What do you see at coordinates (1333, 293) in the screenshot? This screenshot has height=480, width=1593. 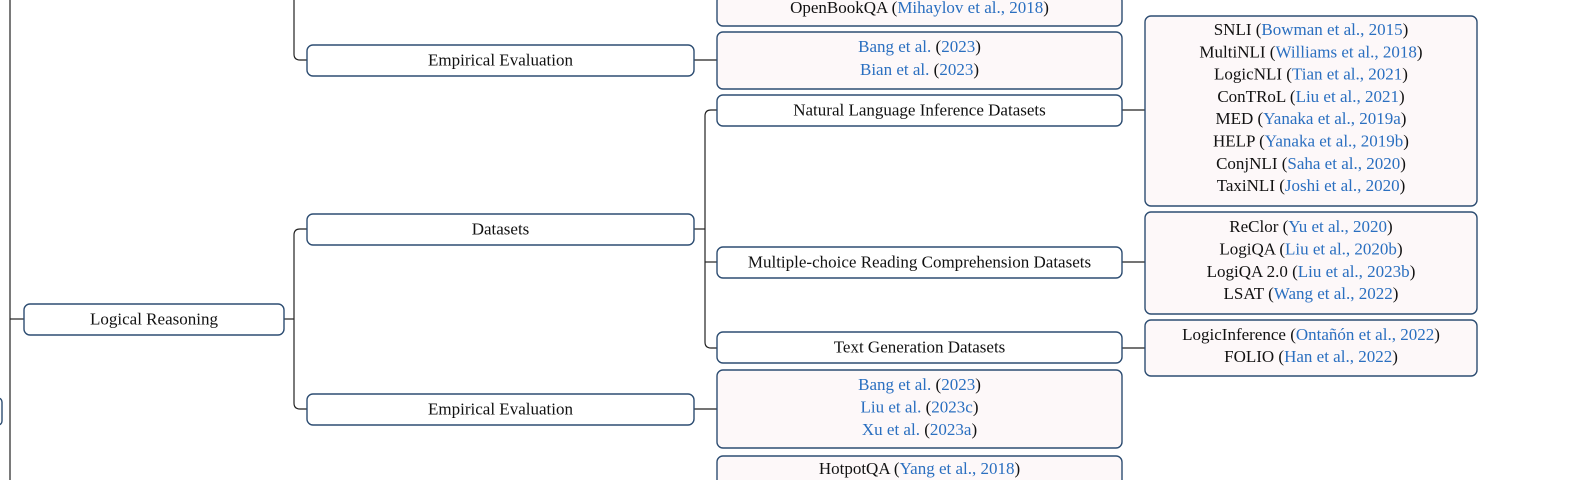 I see `citation-link: Wang et al., 2022` at bounding box center [1333, 293].